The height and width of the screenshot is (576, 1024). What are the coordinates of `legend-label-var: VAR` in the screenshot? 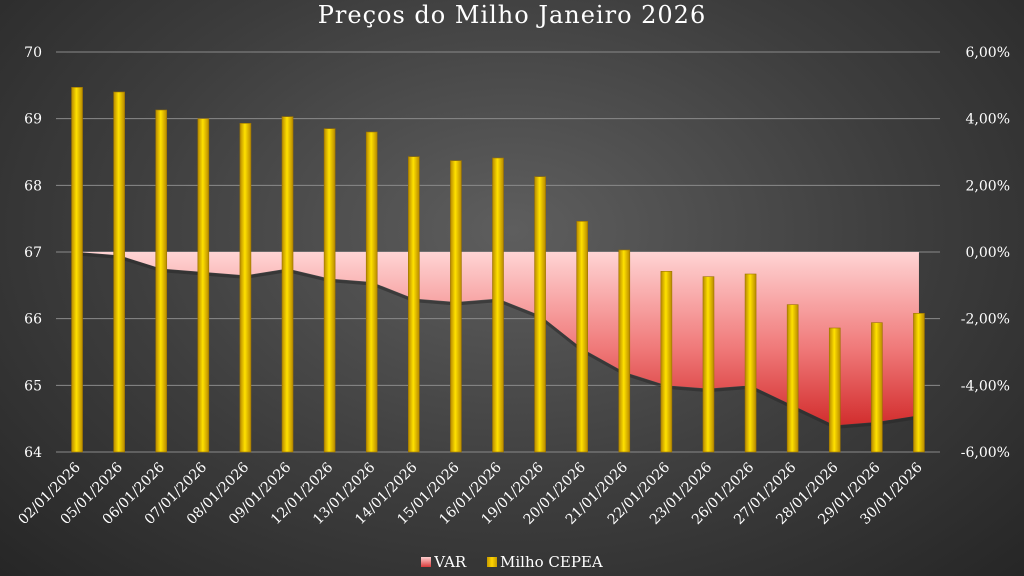 It's located at (450, 562).